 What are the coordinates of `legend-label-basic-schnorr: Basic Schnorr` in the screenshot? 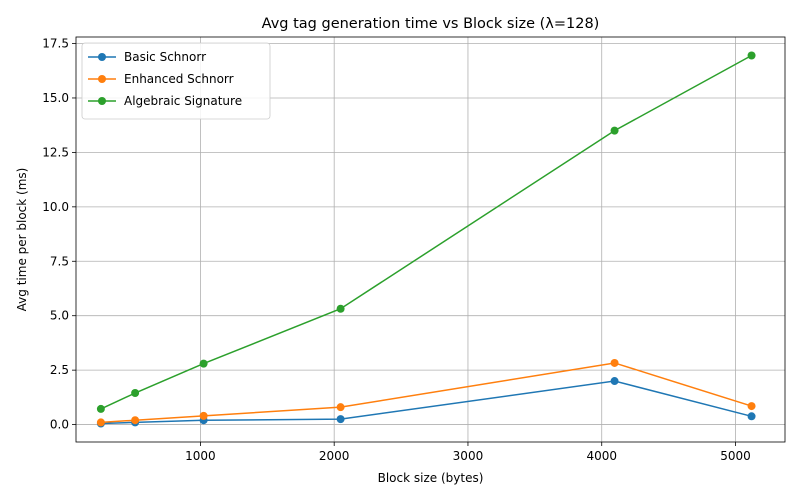 It's located at (165, 57).